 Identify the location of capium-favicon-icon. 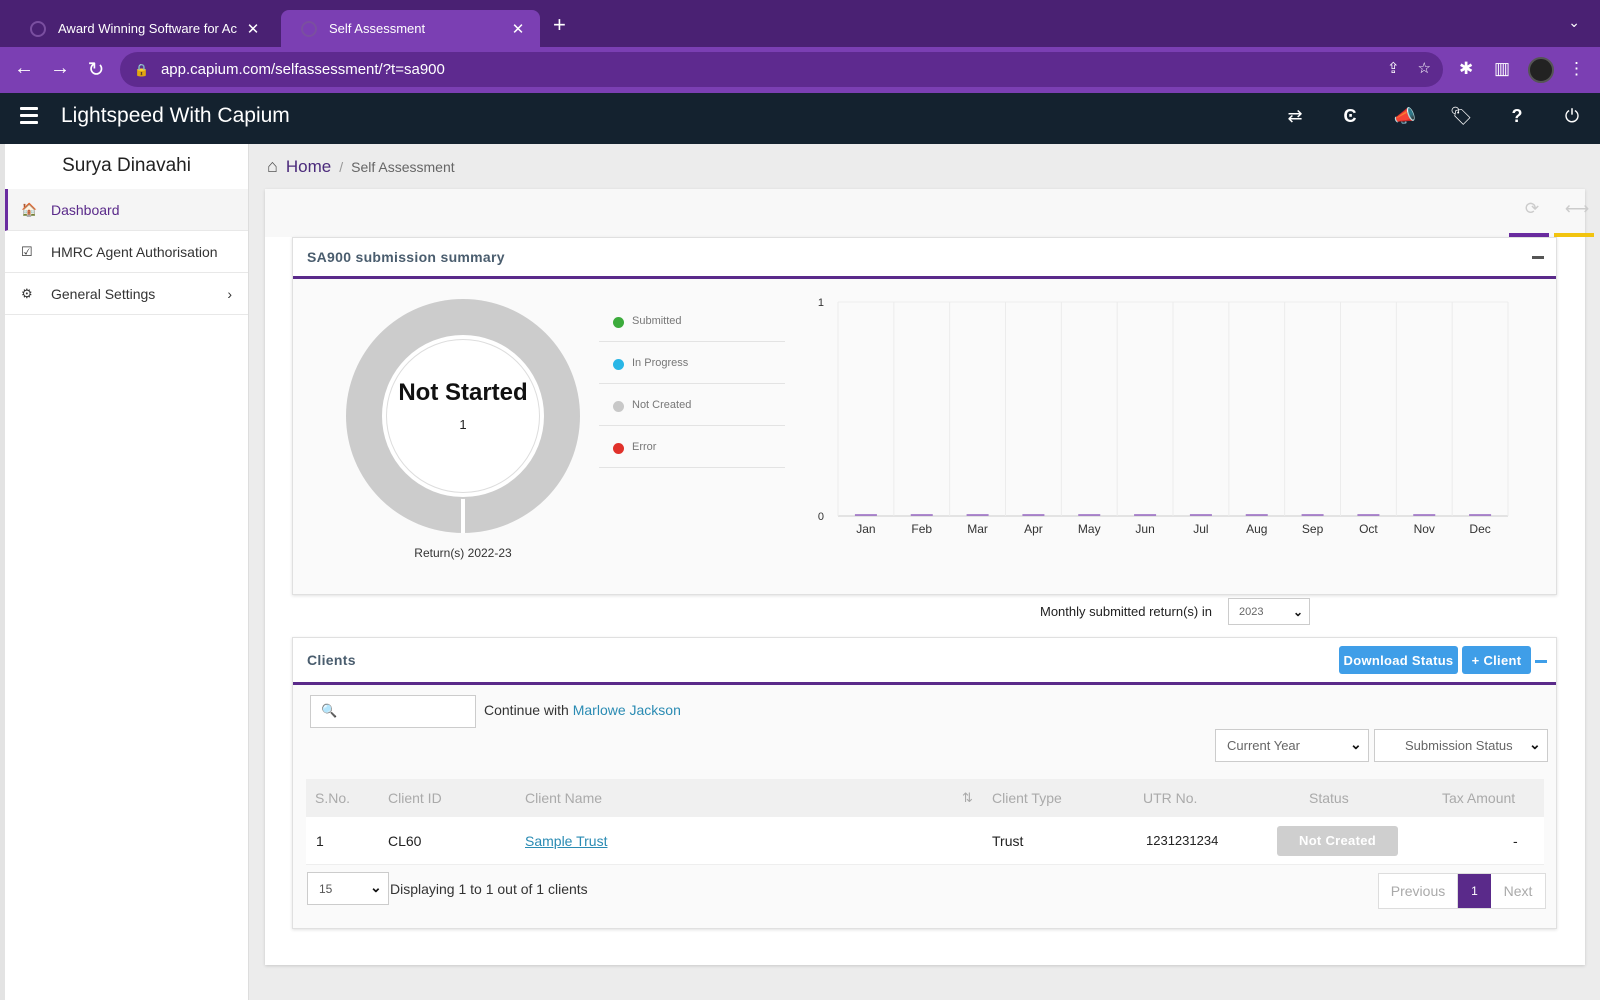
(309, 28).